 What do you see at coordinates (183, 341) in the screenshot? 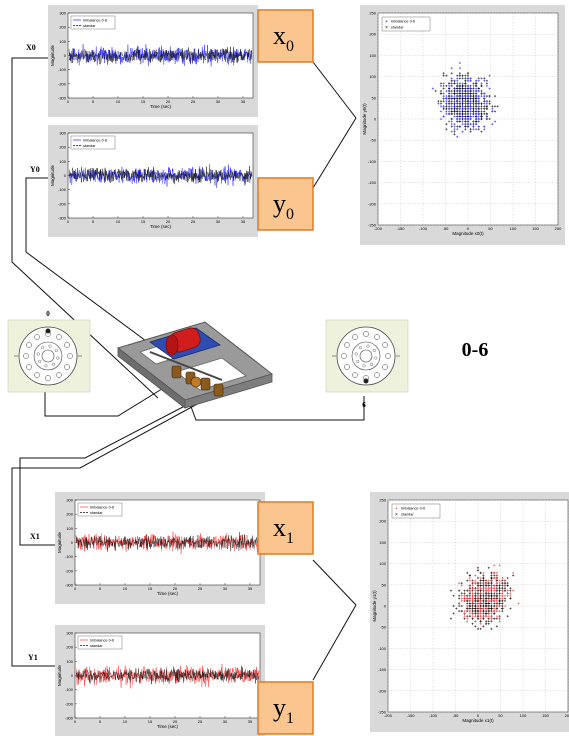
I see `motor` at bounding box center [183, 341].